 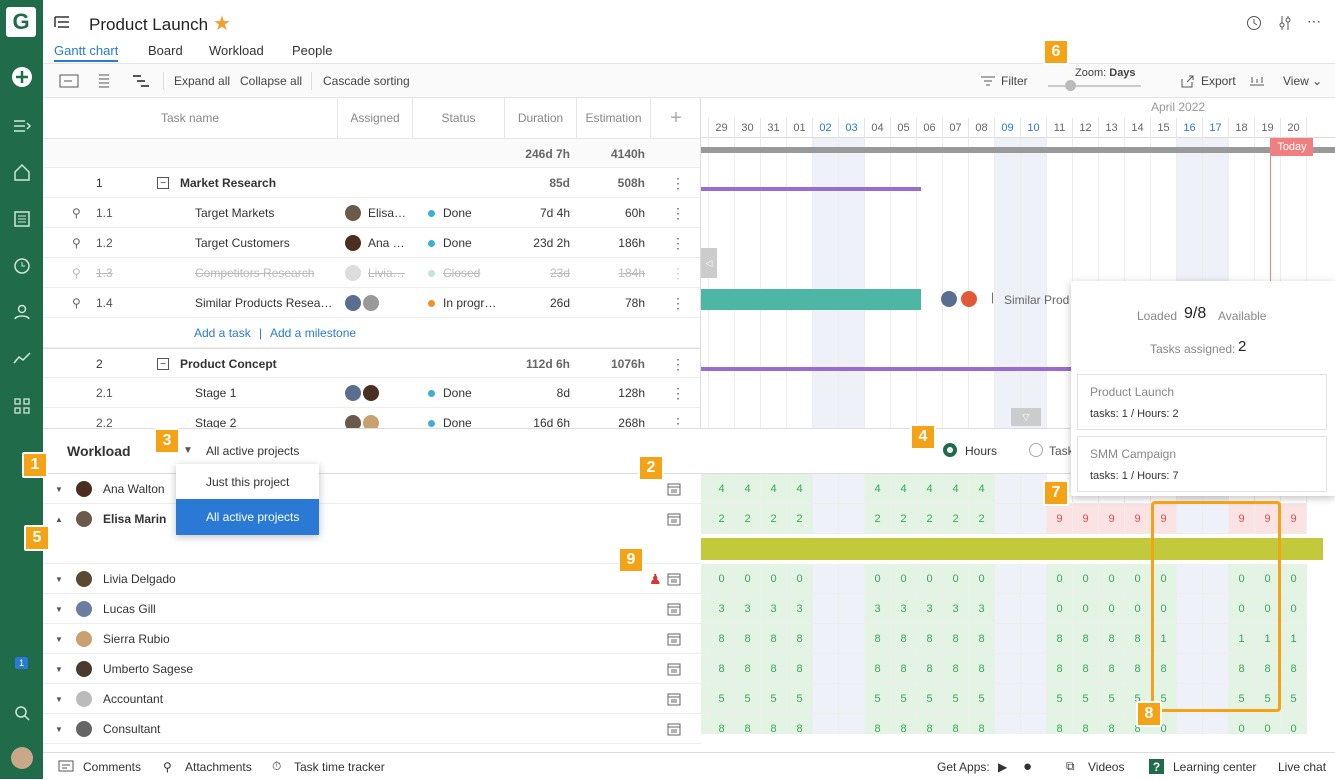 I want to click on hours-radio, so click(x=950, y=450).